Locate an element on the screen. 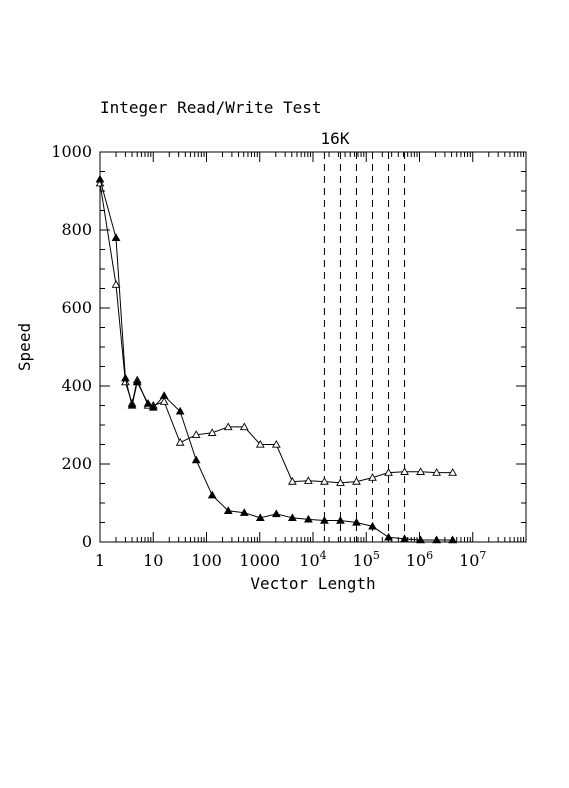  y-tick-label: 1000 is located at coordinates (71, 151).